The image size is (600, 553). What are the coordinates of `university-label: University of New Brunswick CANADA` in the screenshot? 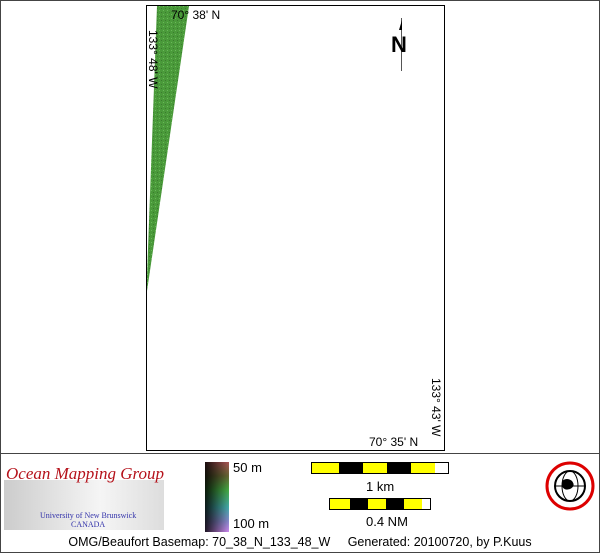 It's located at (88, 520).